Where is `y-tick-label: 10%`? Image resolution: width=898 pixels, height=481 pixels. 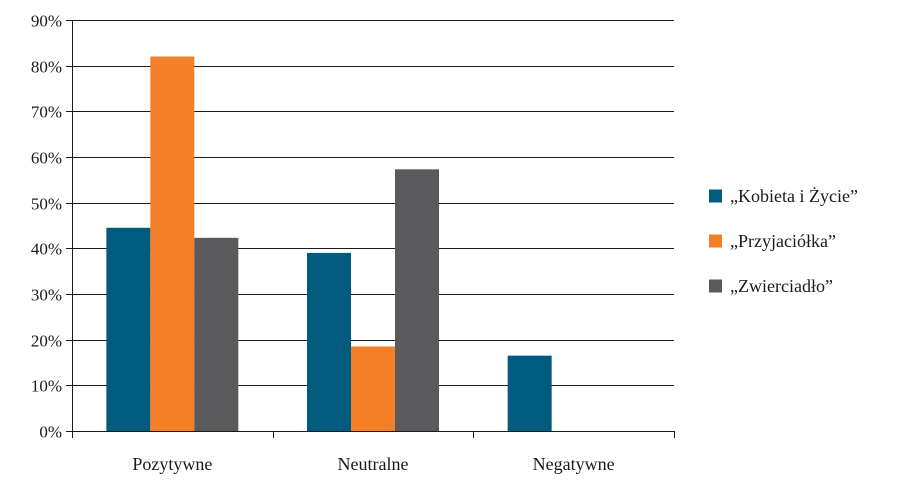
y-tick-label: 10% is located at coordinates (46, 386).